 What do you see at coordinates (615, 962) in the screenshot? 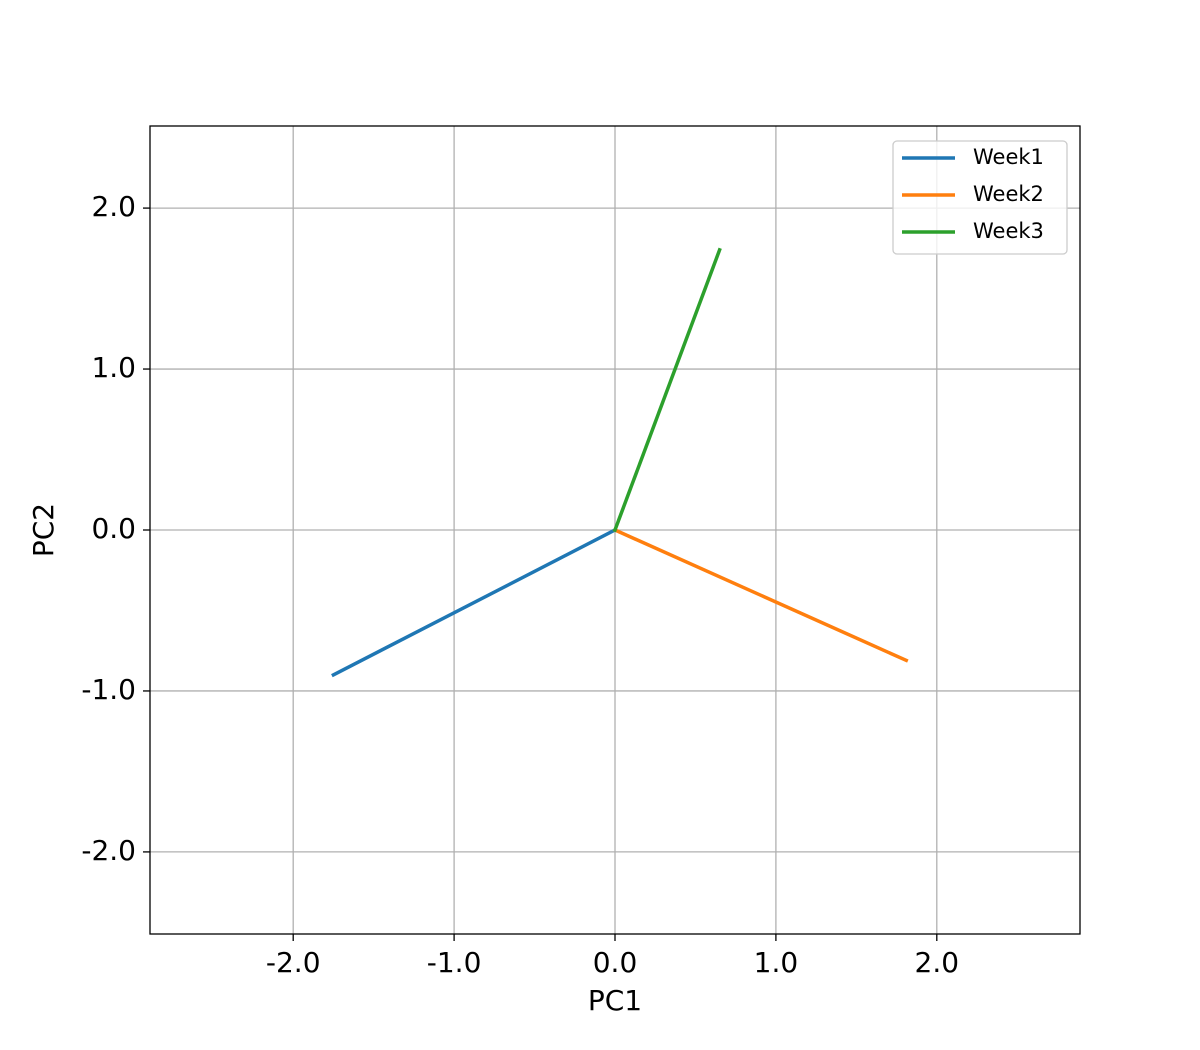
I see `x-tick-label: 0.0` at bounding box center [615, 962].